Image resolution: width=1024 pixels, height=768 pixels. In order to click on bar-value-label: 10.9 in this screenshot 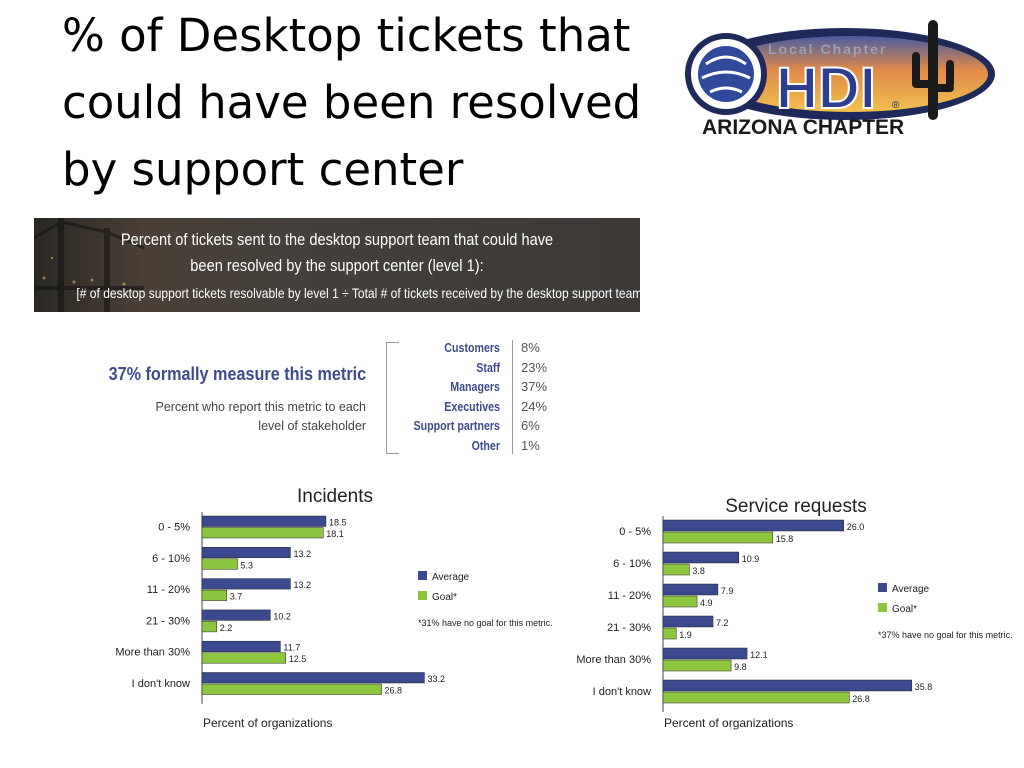, I will do `click(751, 559)`.